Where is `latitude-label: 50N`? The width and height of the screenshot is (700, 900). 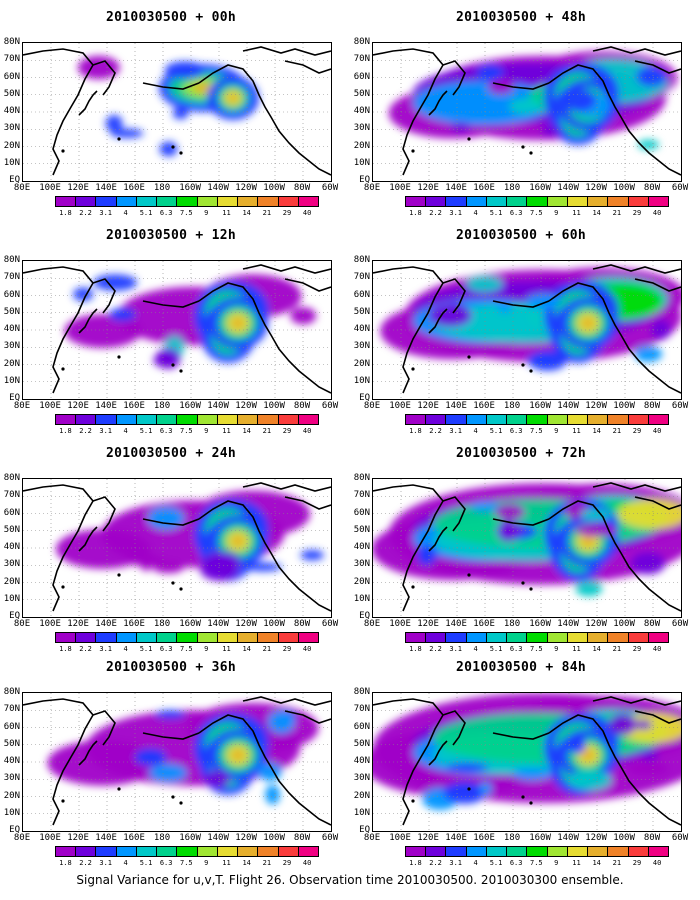 latitude-label: 50N is located at coordinates (361, 311).